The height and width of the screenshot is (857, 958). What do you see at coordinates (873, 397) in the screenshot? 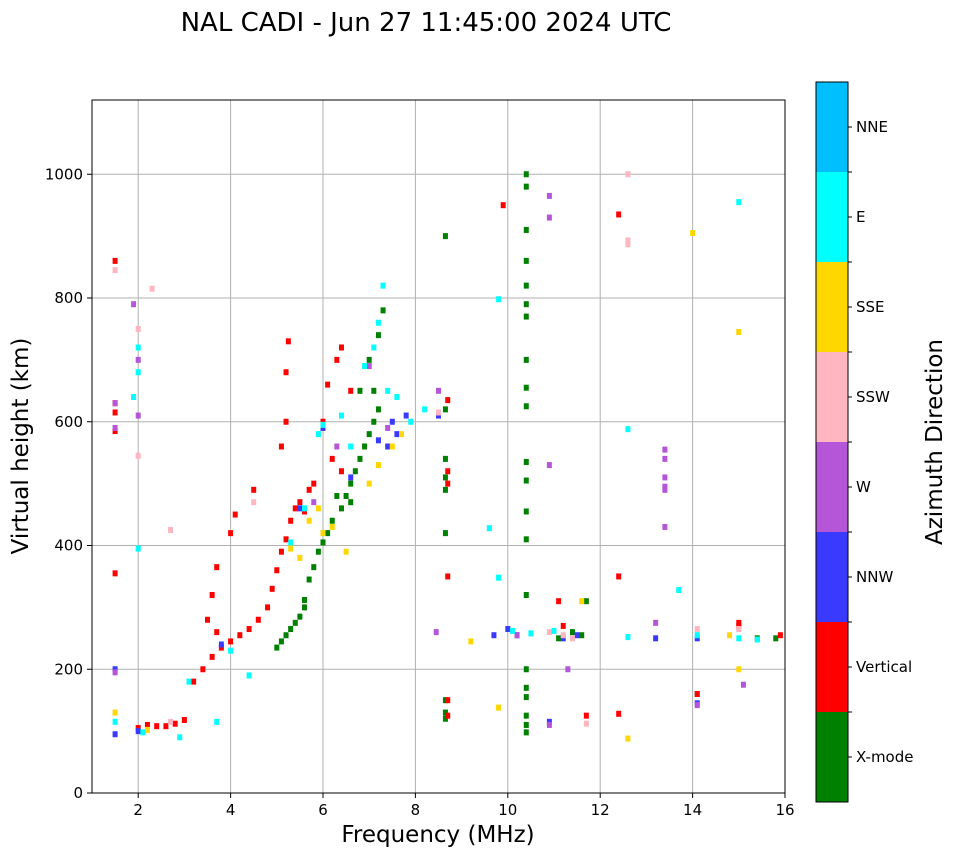
I see `colorbar-tick-label: SSW` at bounding box center [873, 397].